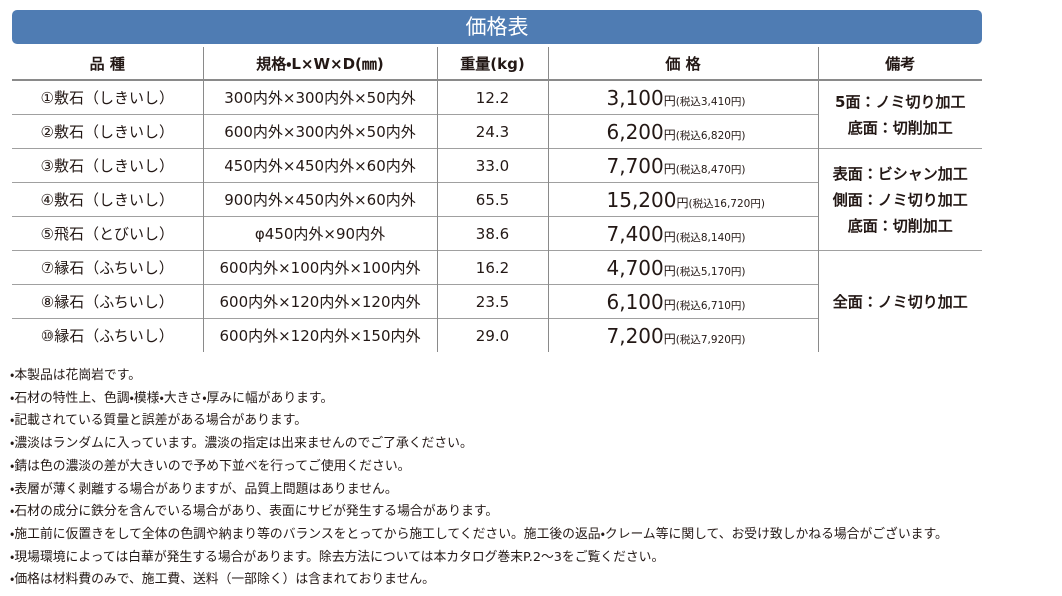 This screenshot has width=1062, height=596. I want to click on remark: 全面：ノミ切り加工, so click(900, 301).